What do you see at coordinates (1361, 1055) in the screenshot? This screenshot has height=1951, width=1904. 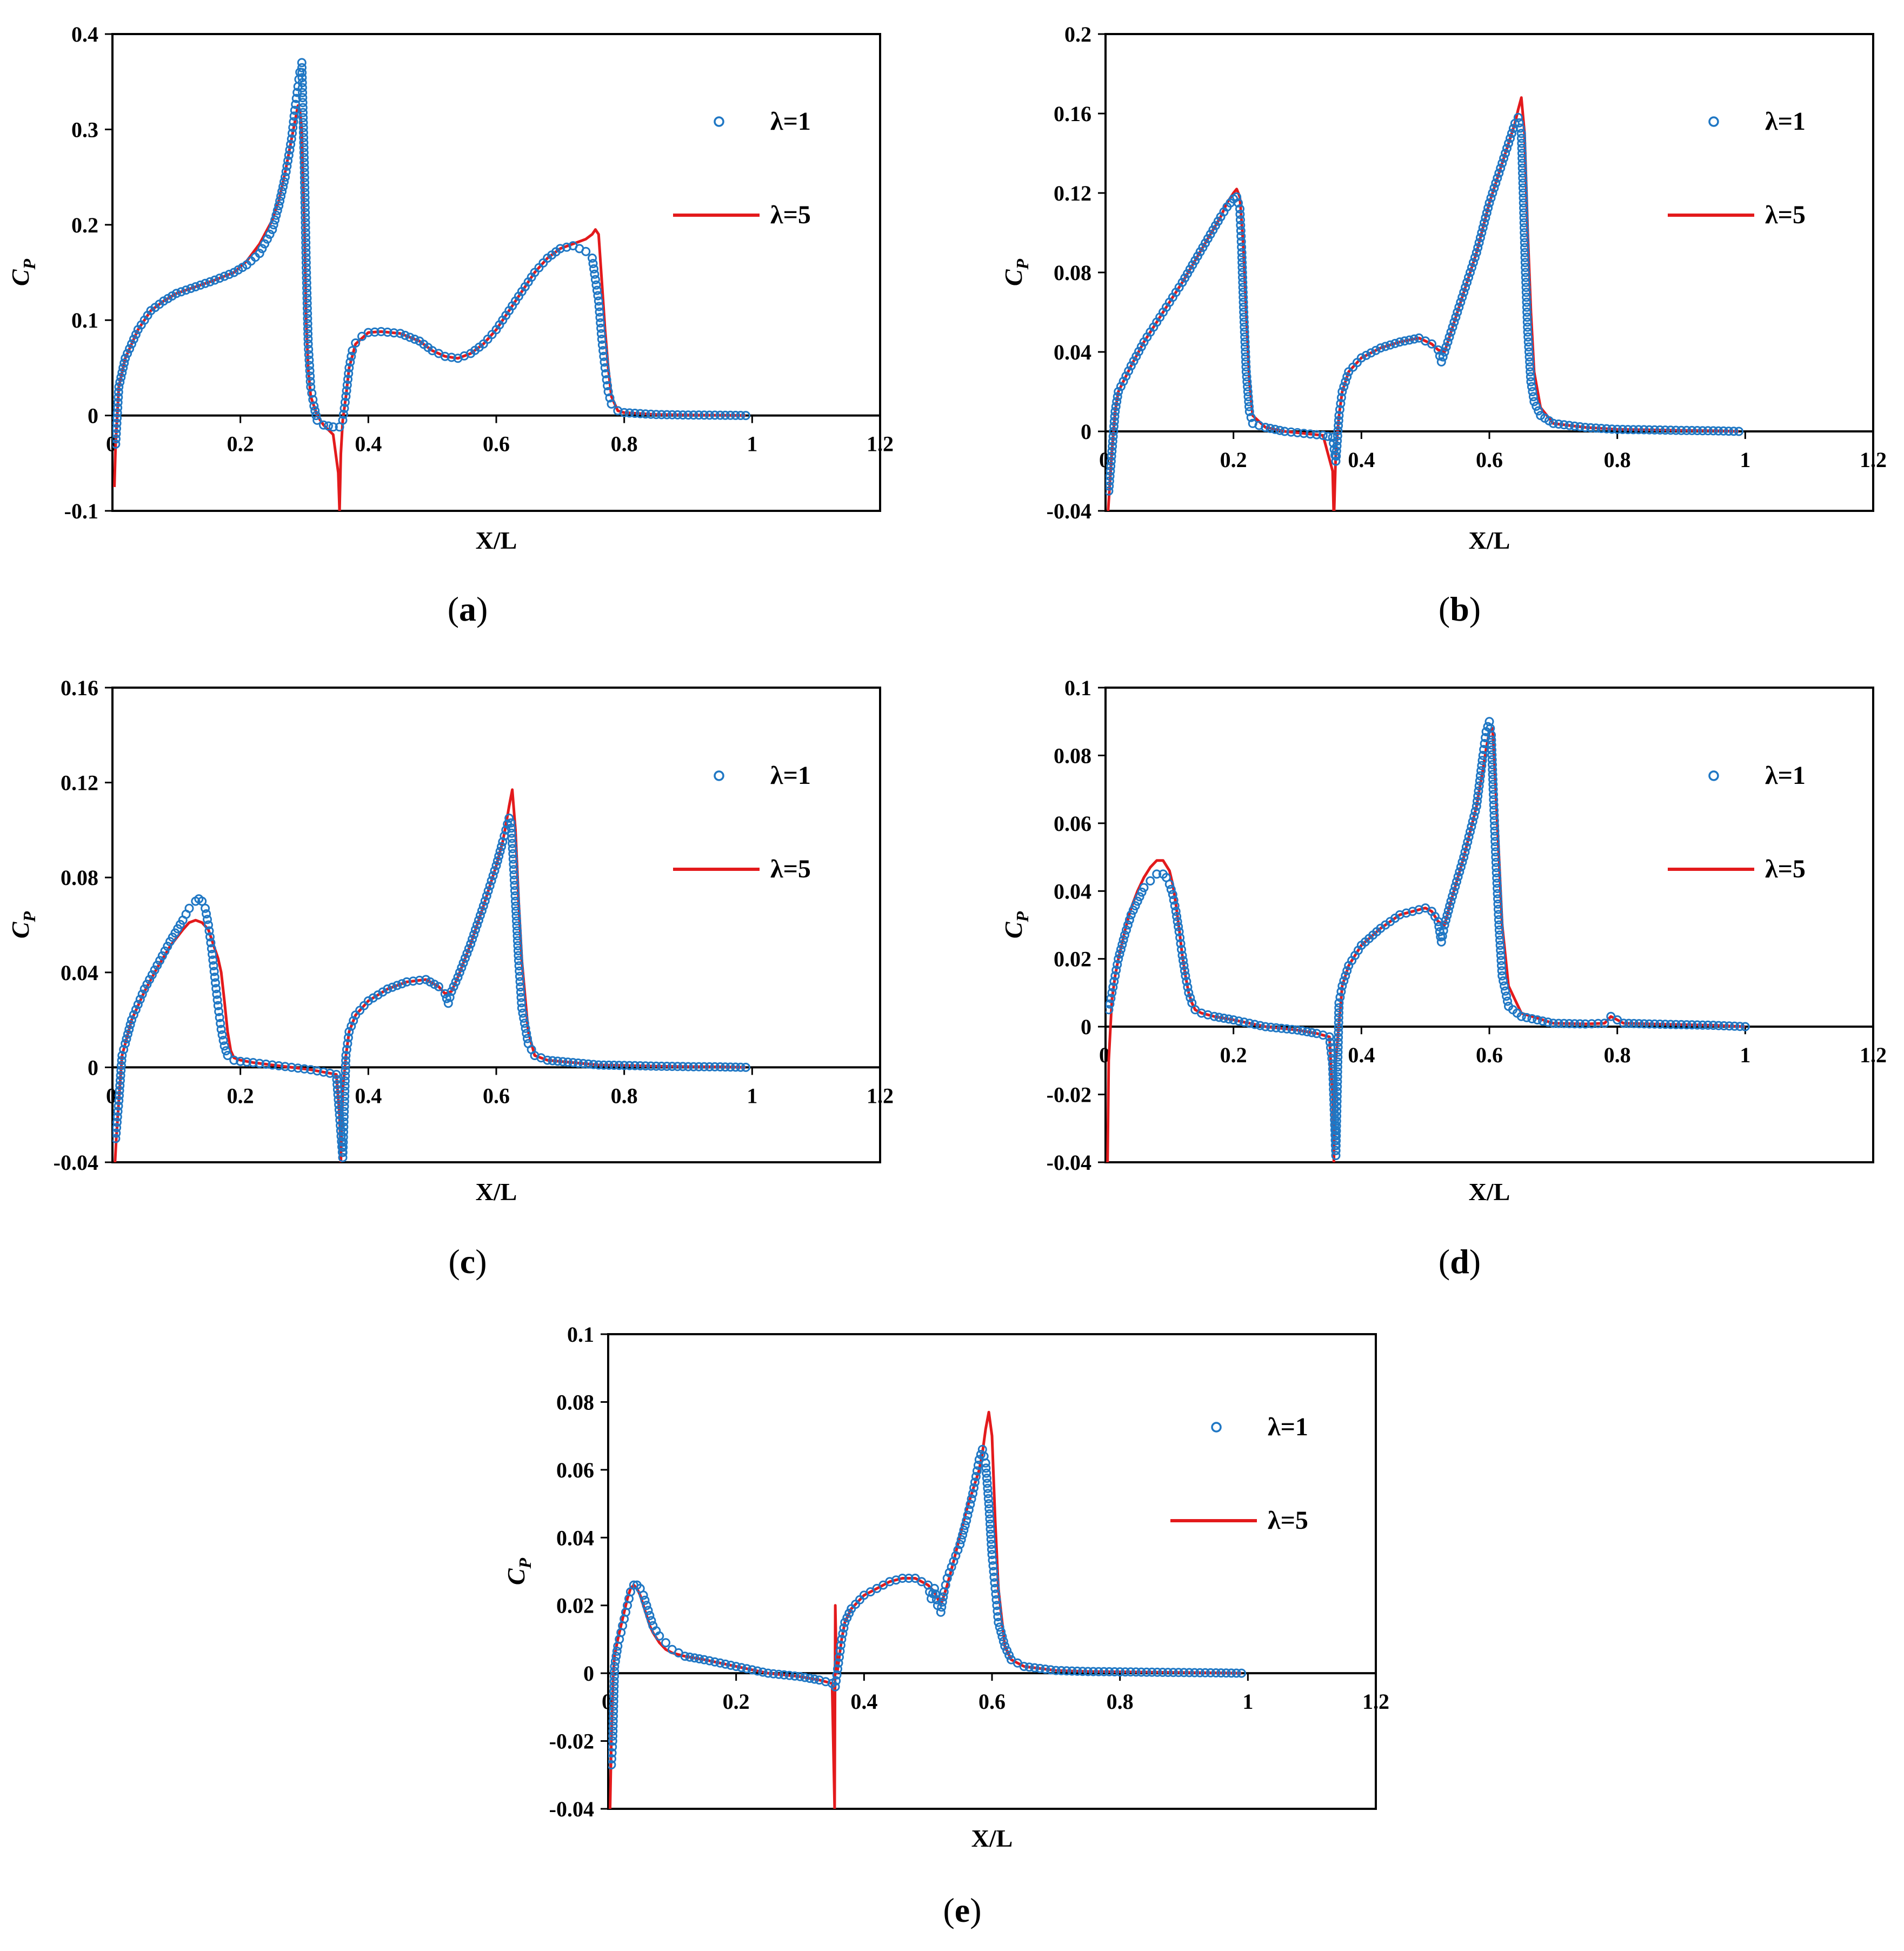 I see `x-tick-label: 0.4` at bounding box center [1361, 1055].